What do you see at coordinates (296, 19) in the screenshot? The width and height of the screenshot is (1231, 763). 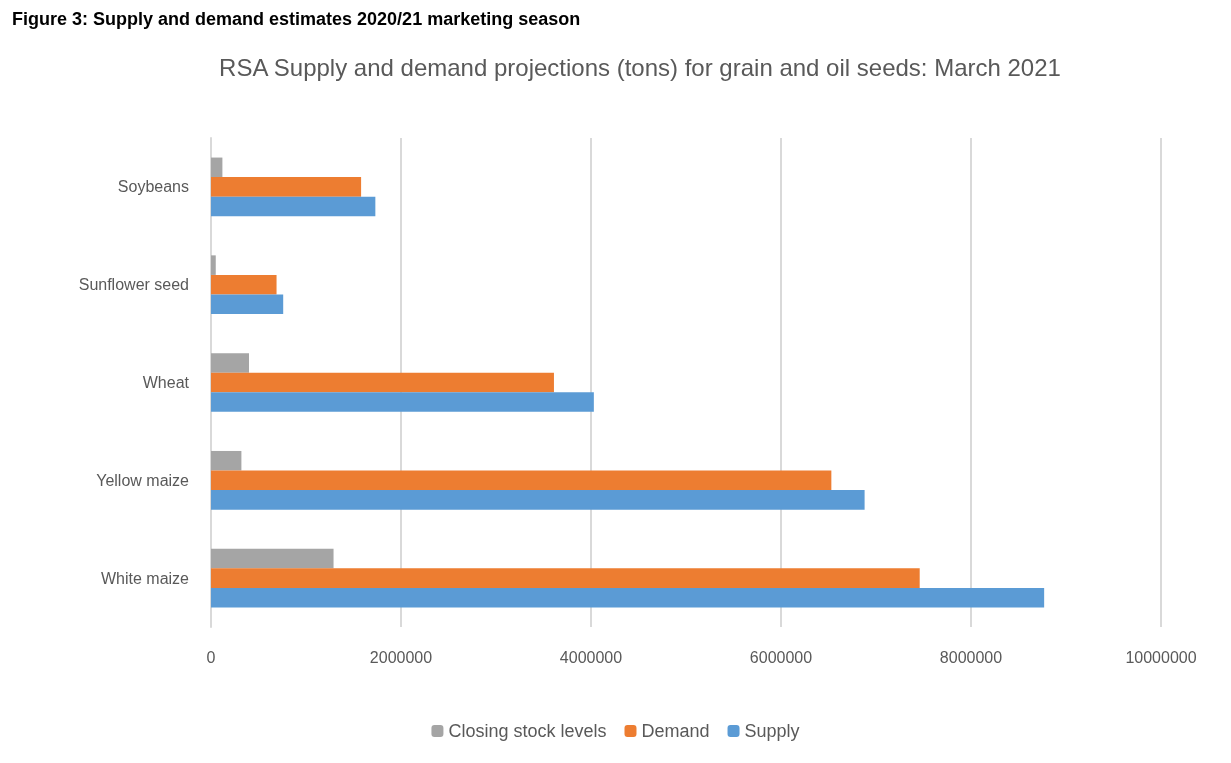 I see `caption: Figure 3: Supply and demand estimates 2020/21 marketing season` at bounding box center [296, 19].